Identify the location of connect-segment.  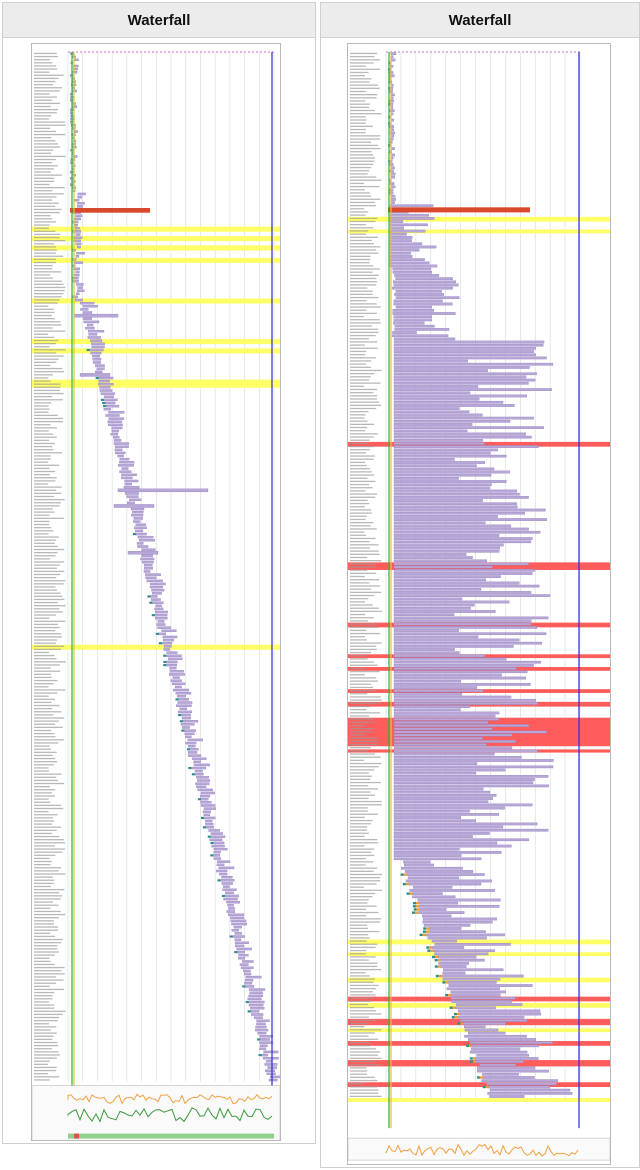
(405, 874).